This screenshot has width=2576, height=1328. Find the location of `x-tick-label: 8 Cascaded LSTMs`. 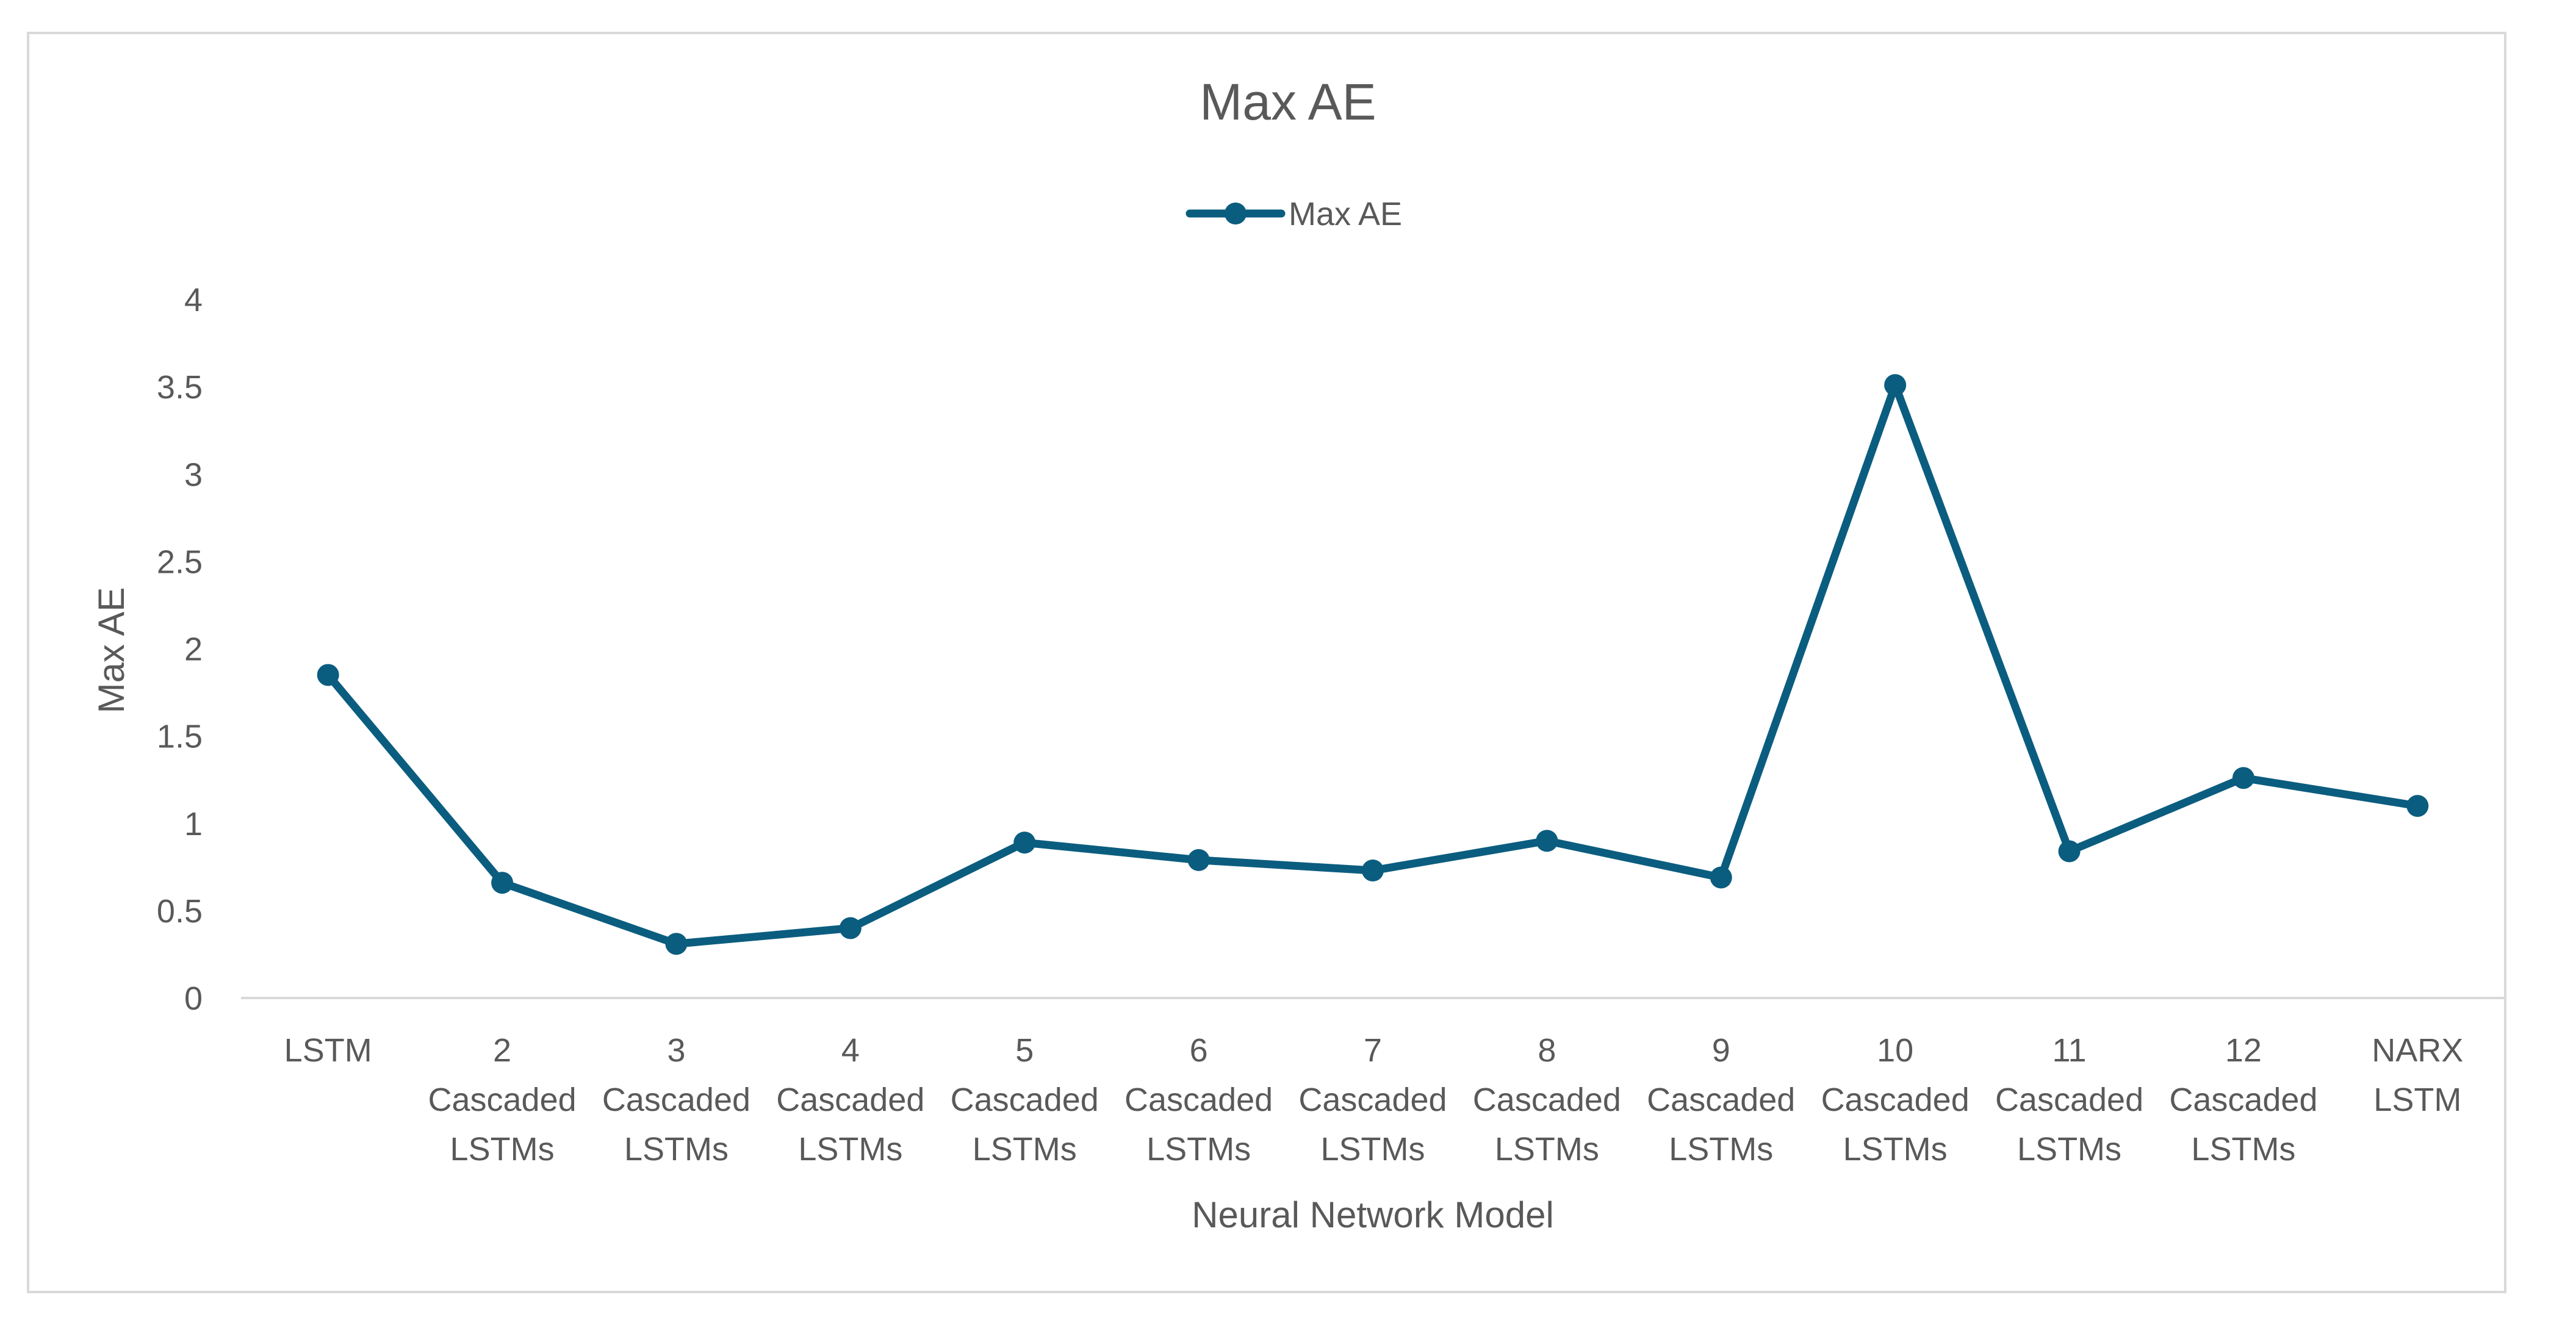

x-tick-label: 8 Cascaded LSTMs is located at coordinates (1547, 1100).